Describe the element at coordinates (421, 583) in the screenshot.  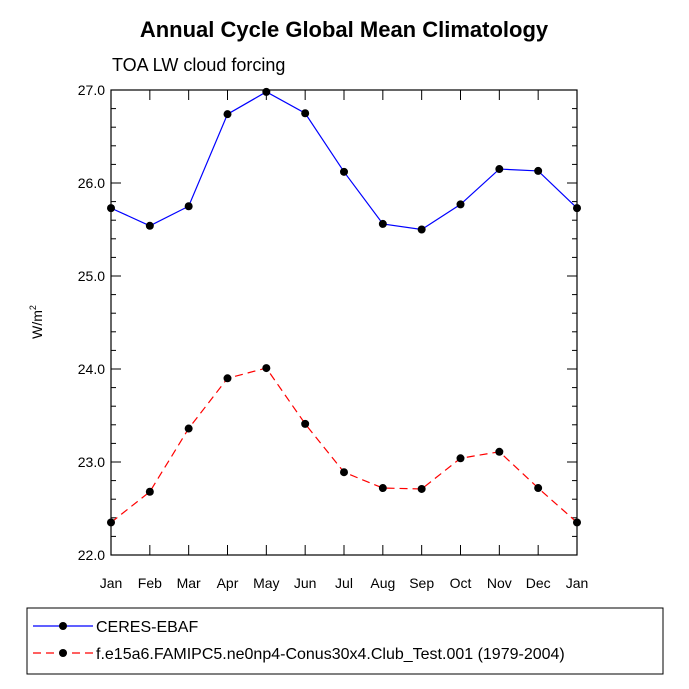
I see `x-tick-label: Sep` at that location.